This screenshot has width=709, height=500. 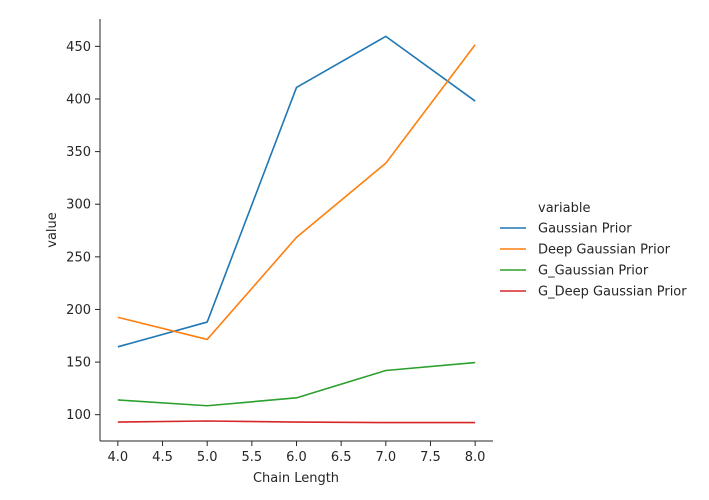 What do you see at coordinates (78, 310) in the screenshot?
I see `y-tick-label: 200` at bounding box center [78, 310].